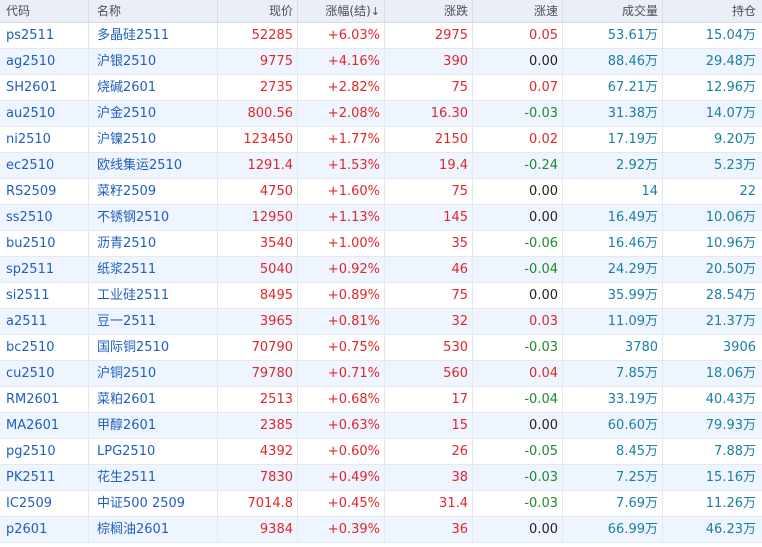  What do you see at coordinates (341, 425) in the screenshot?
I see `change-pct: +0.63%` at bounding box center [341, 425].